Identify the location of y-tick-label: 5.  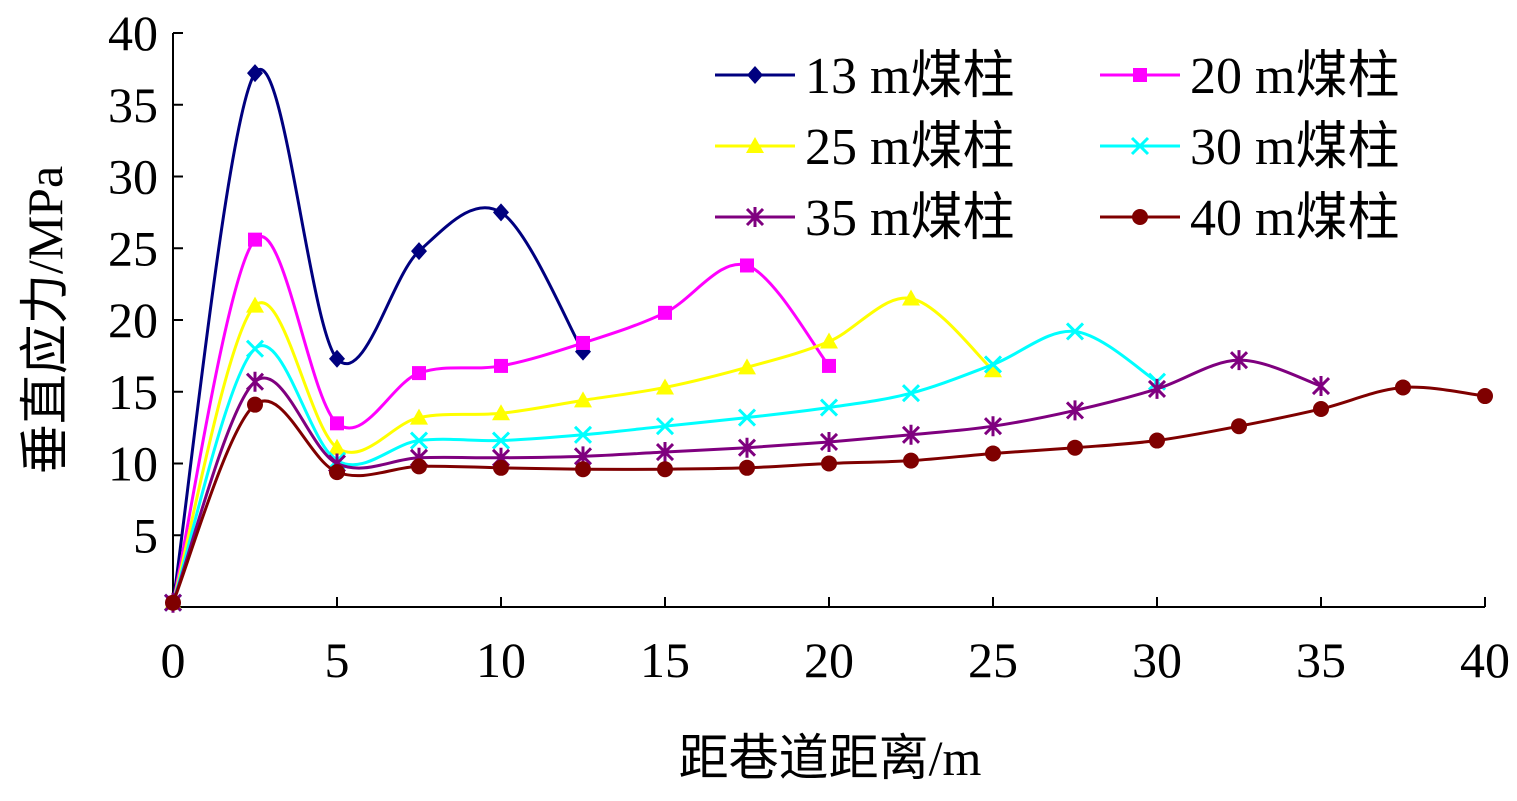
(145, 535).